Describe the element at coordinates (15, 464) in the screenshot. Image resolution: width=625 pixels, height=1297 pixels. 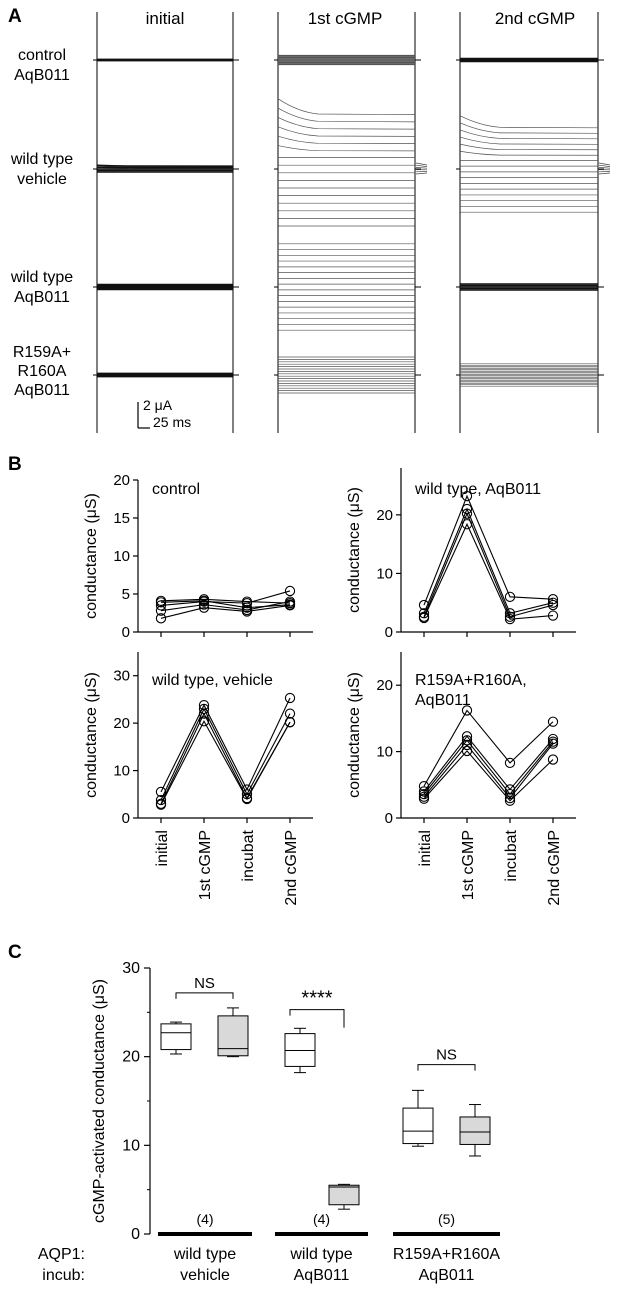
I see `panel-label-b: B` at that location.